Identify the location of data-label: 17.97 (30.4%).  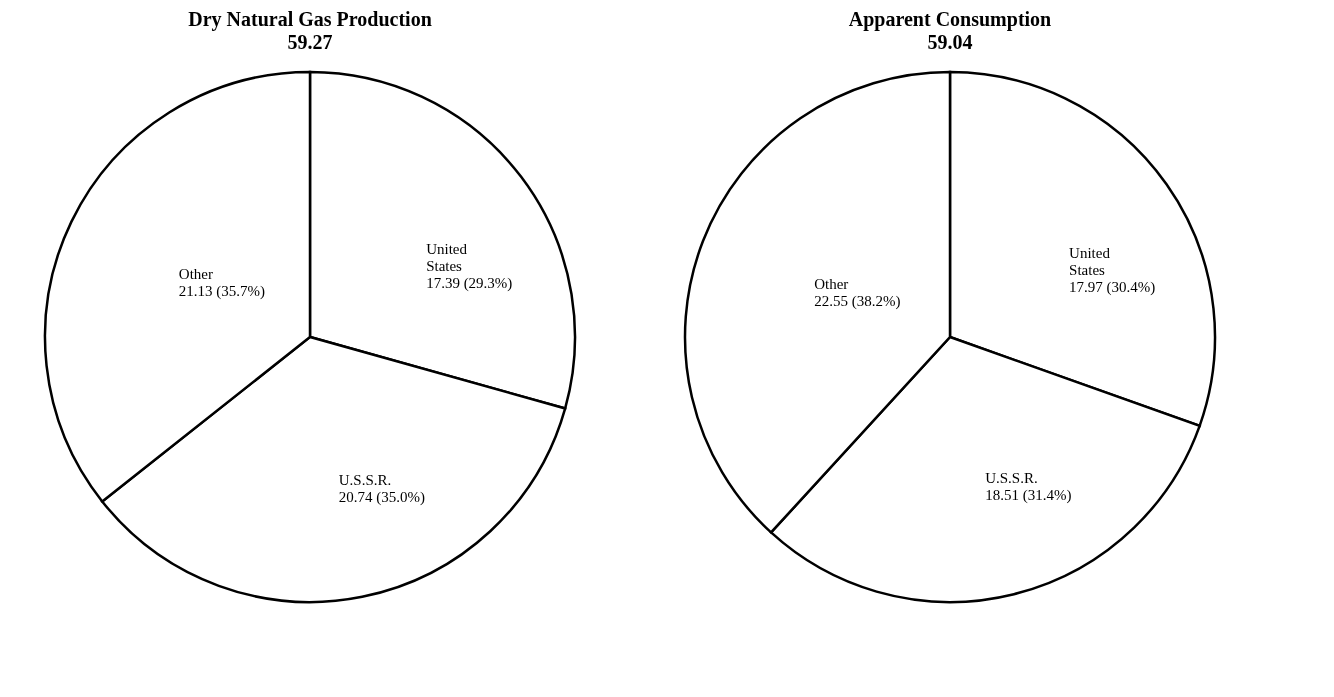
(1112, 287).